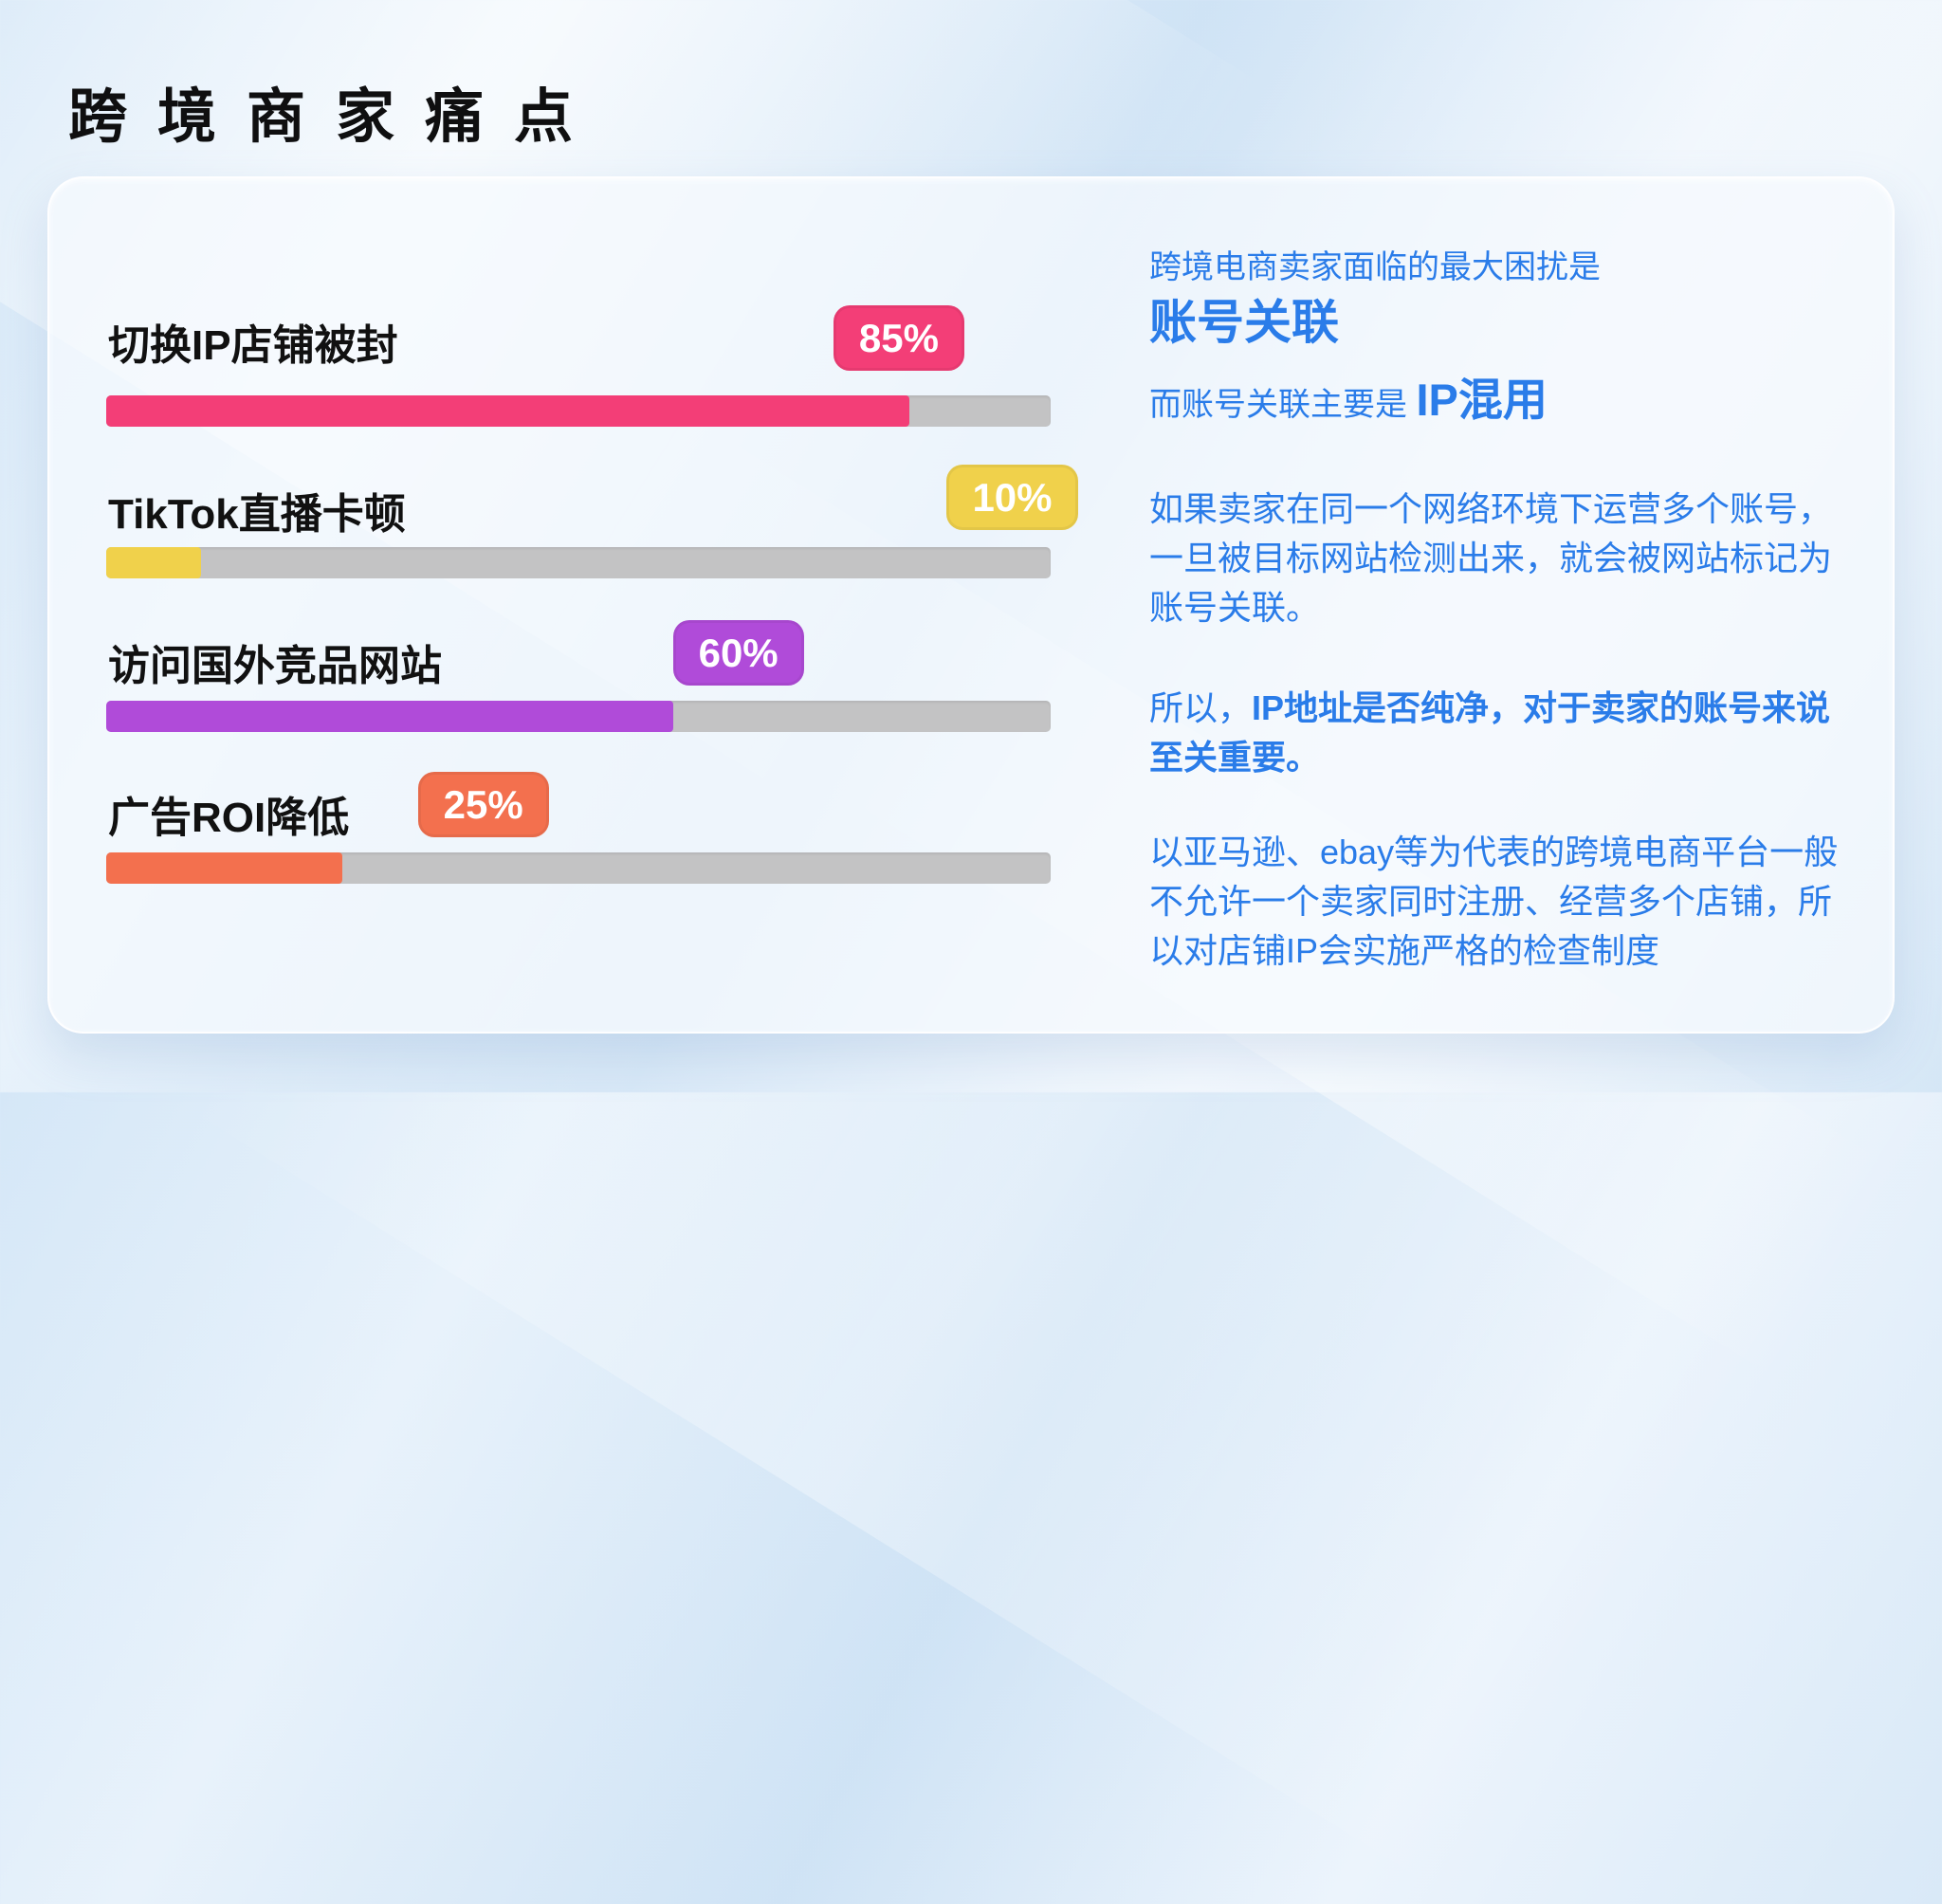 The height and width of the screenshot is (1904, 1942). Describe the element at coordinates (253, 346) in the screenshot. I see `bar-label: 切换IP店铺被封` at that location.